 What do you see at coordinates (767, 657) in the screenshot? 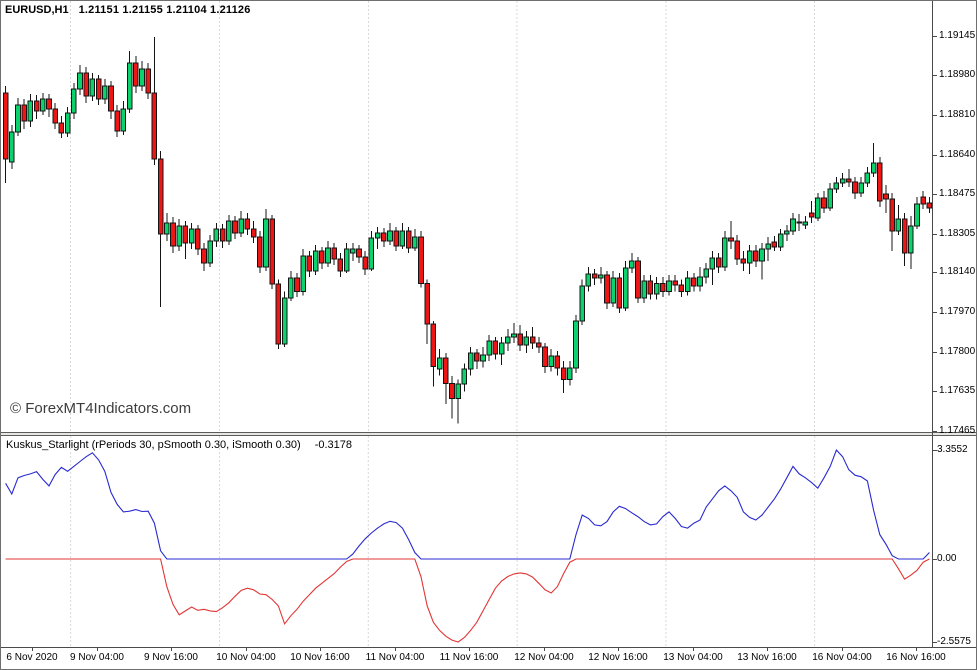
I see `time-axis-label: 13 Nov 16:00` at bounding box center [767, 657].